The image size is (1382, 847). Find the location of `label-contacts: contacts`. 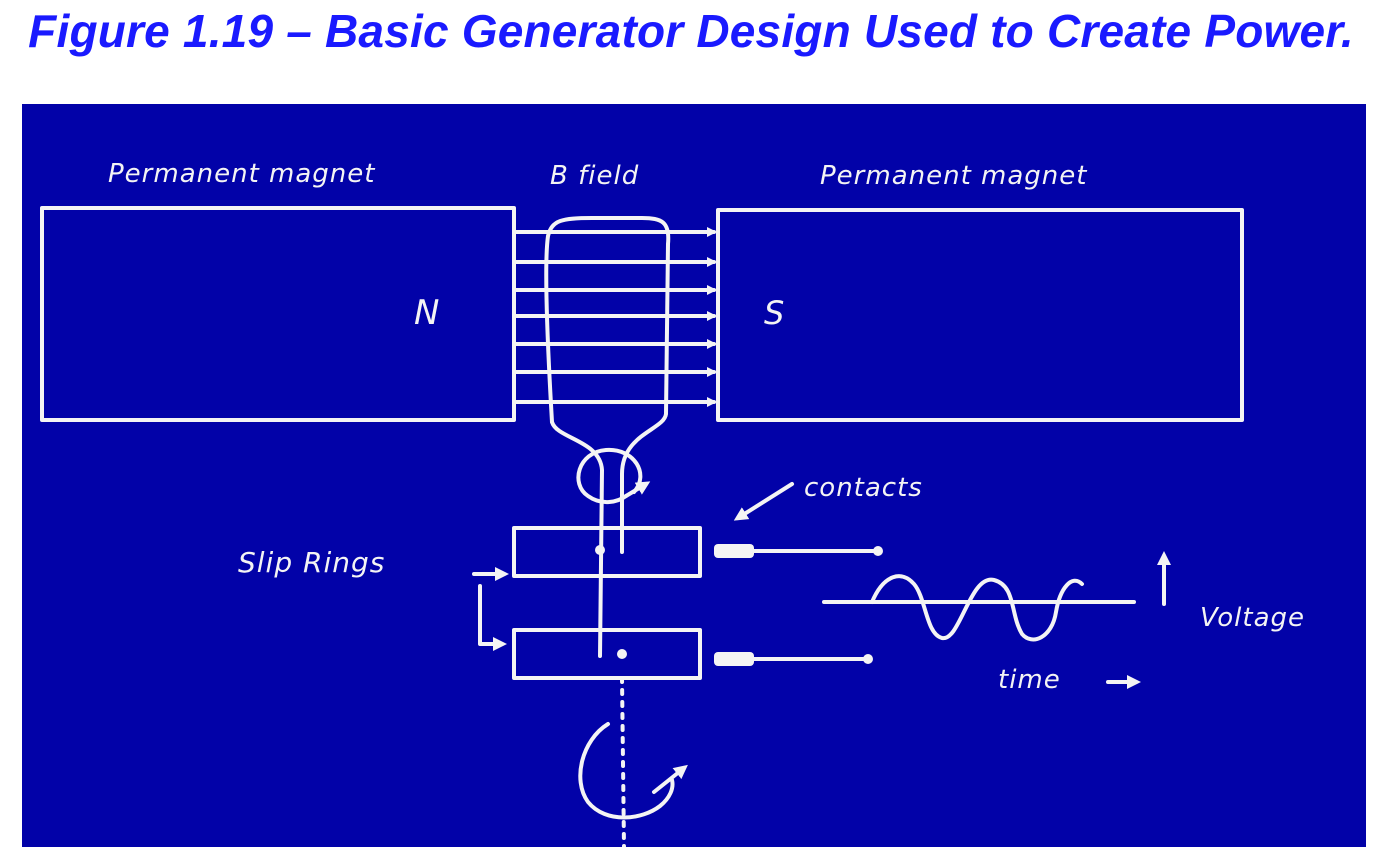

label-contacts: contacts is located at coordinates (863, 488).